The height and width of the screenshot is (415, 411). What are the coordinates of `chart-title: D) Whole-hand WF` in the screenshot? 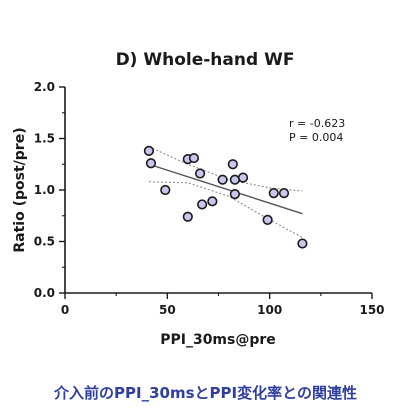 It's located at (205, 60).